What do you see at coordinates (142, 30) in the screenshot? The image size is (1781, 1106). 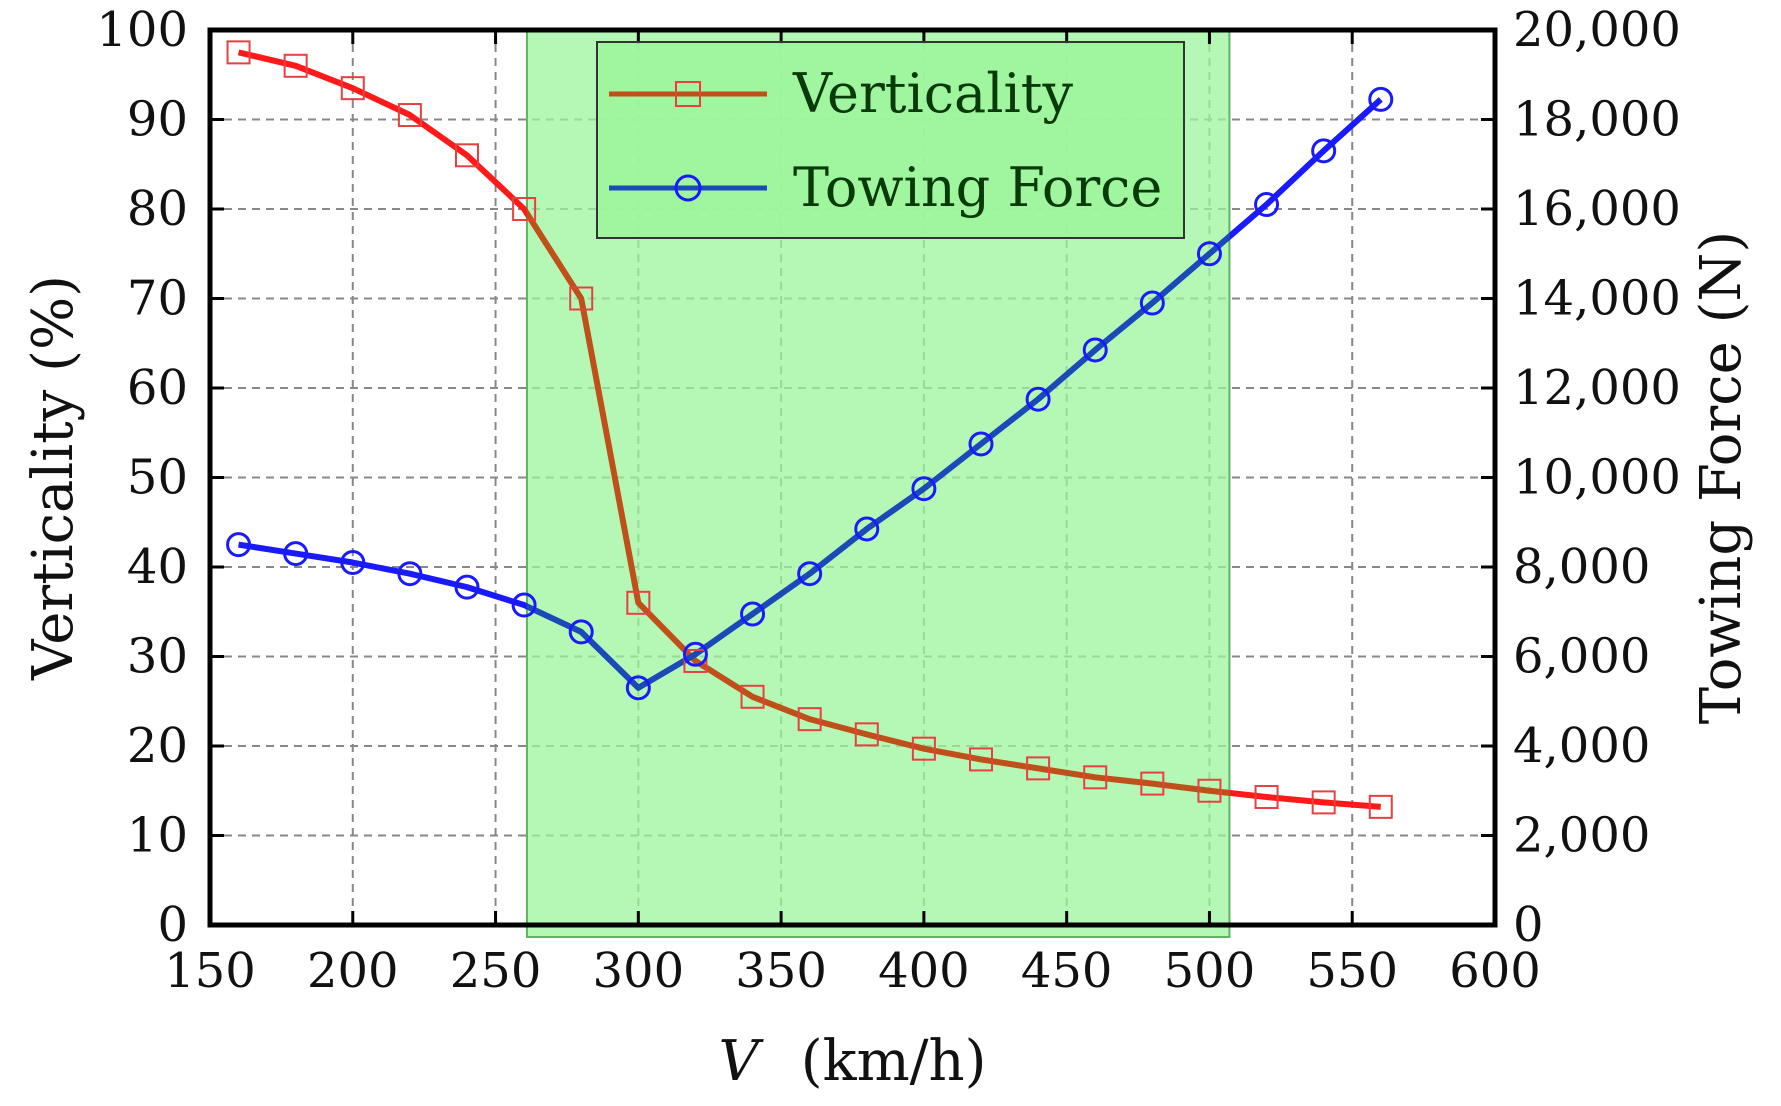 I see `y-left-tick-label: 100` at bounding box center [142, 30].